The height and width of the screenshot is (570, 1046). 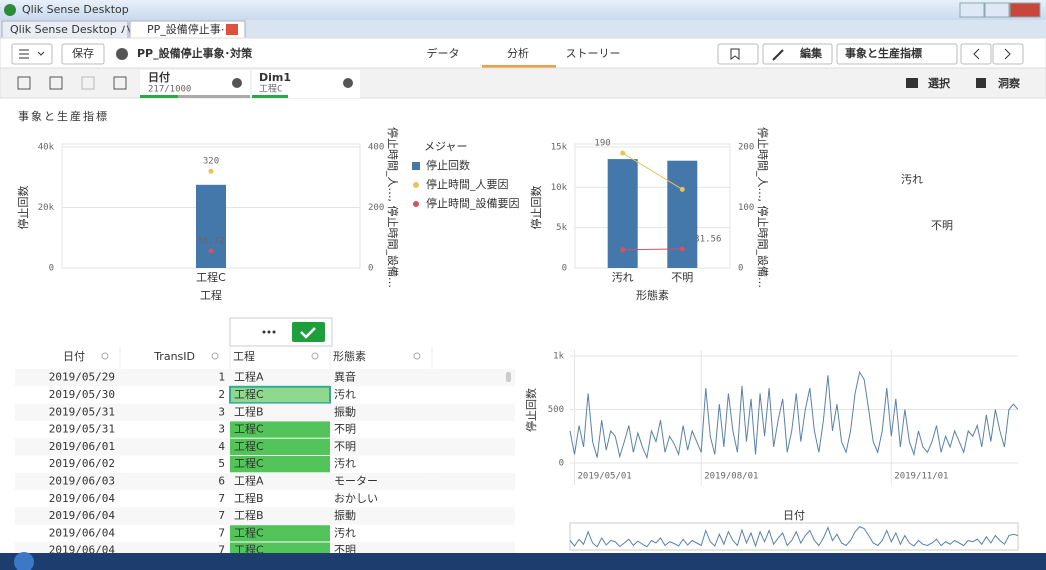 I want to click on cell: 工程B, so click(x=249, y=498).